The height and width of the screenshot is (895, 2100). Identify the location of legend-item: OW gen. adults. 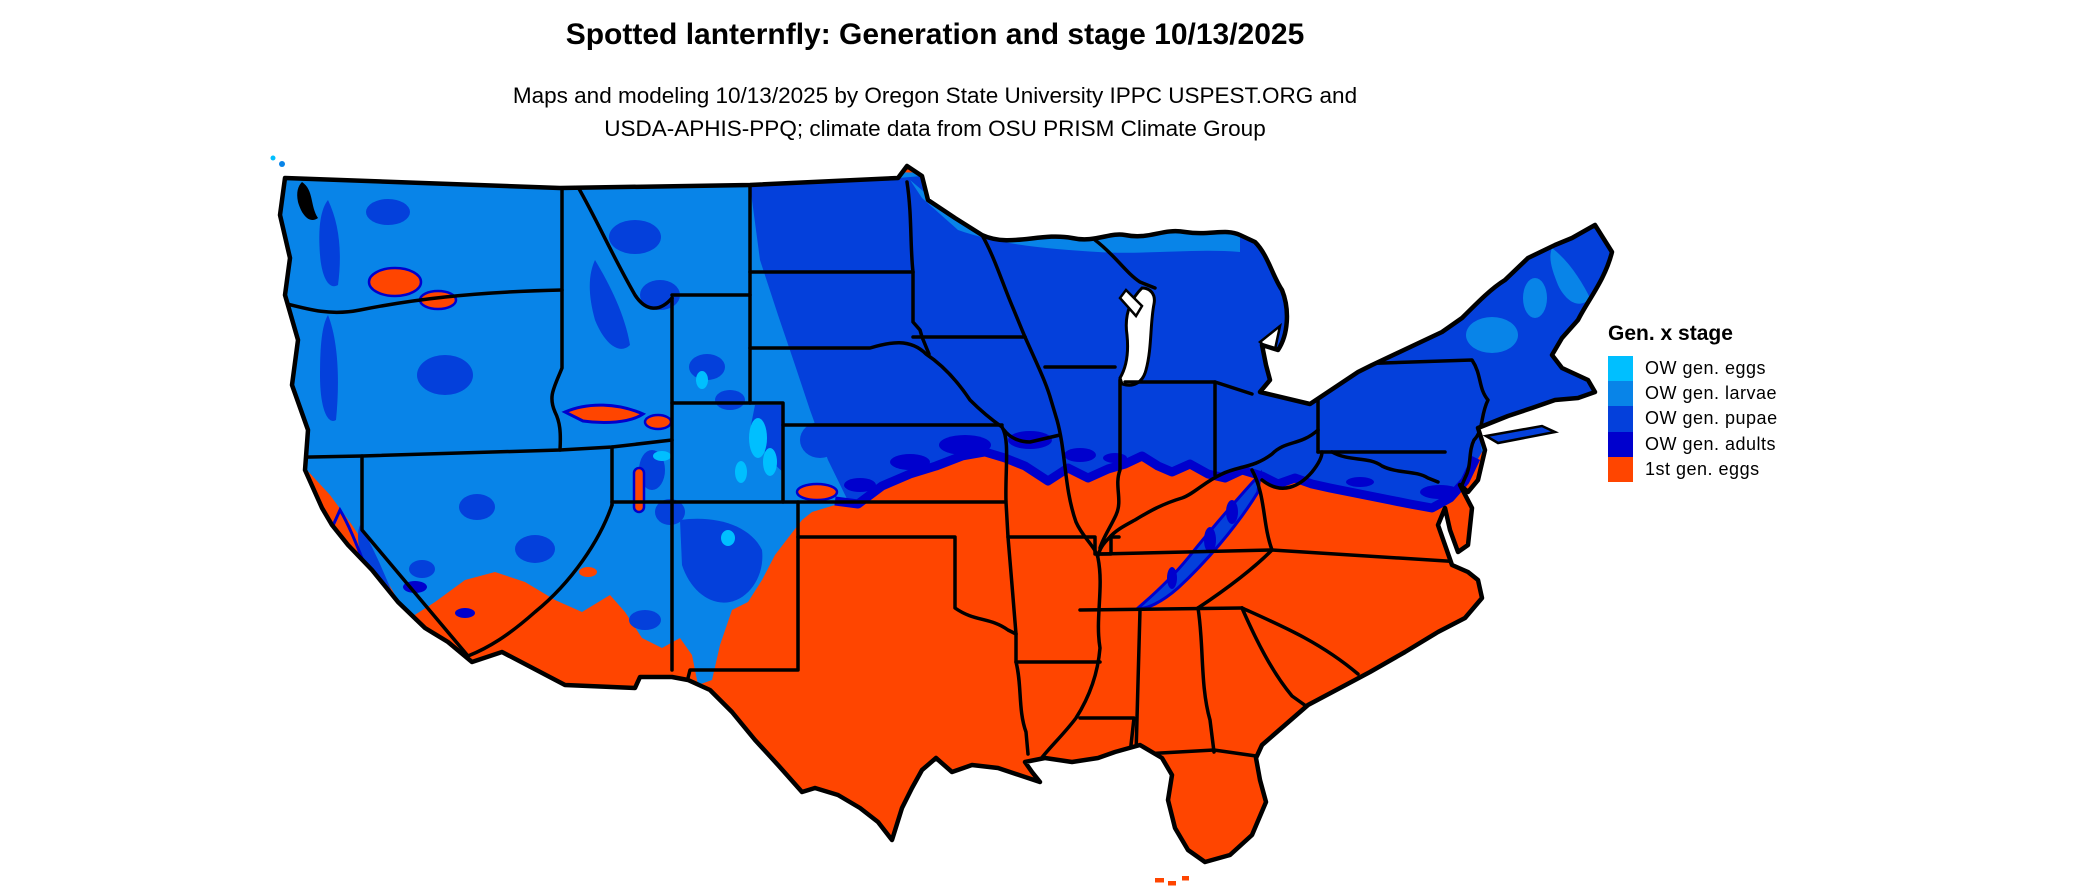
(1773, 444).